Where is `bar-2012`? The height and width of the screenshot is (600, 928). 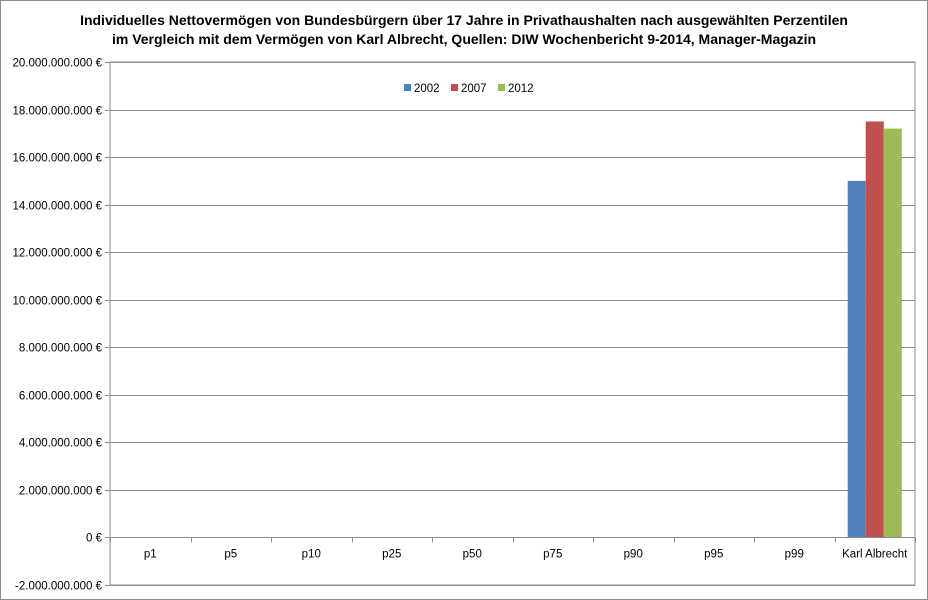
bar-2012 is located at coordinates (892, 333).